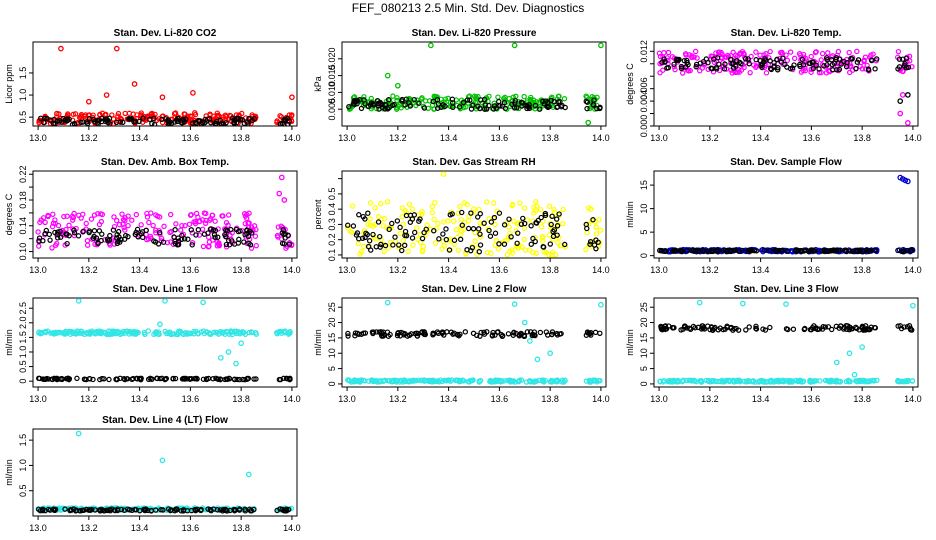 This screenshot has height=540, width=936. Describe the element at coordinates (475, 84) in the screenshot. I see `series-primary` at that location.